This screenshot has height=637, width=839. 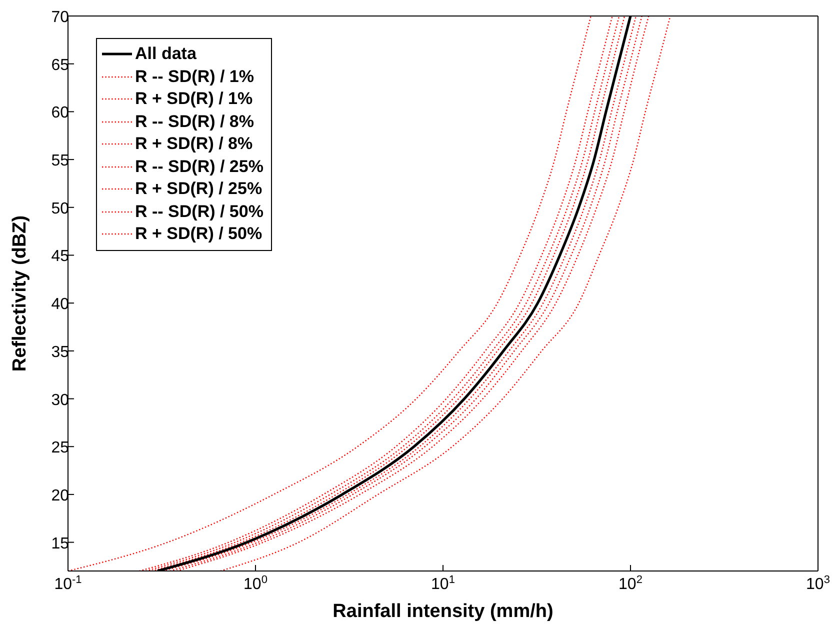 I want to click on y-tick-label: 45, so click(x=60, y=257).